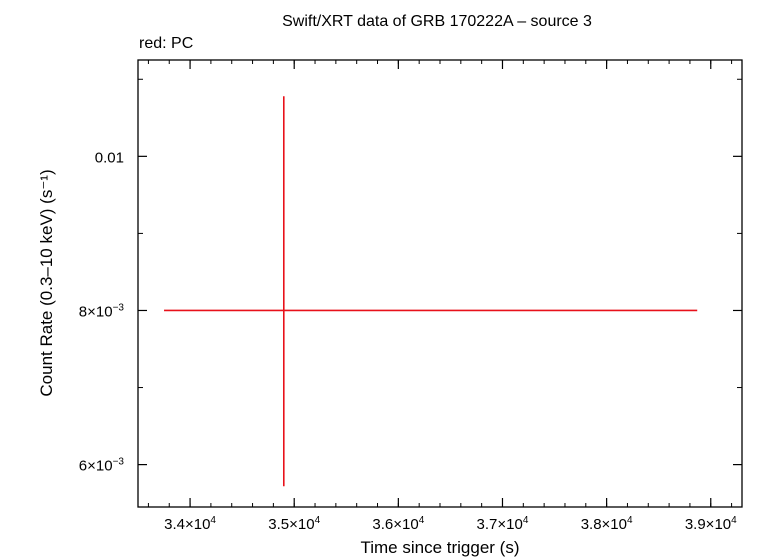 The width and height of the screenshot is (775, 558). I want to click on x-tick-label: 3.6×10⁴, so click(398, 524).